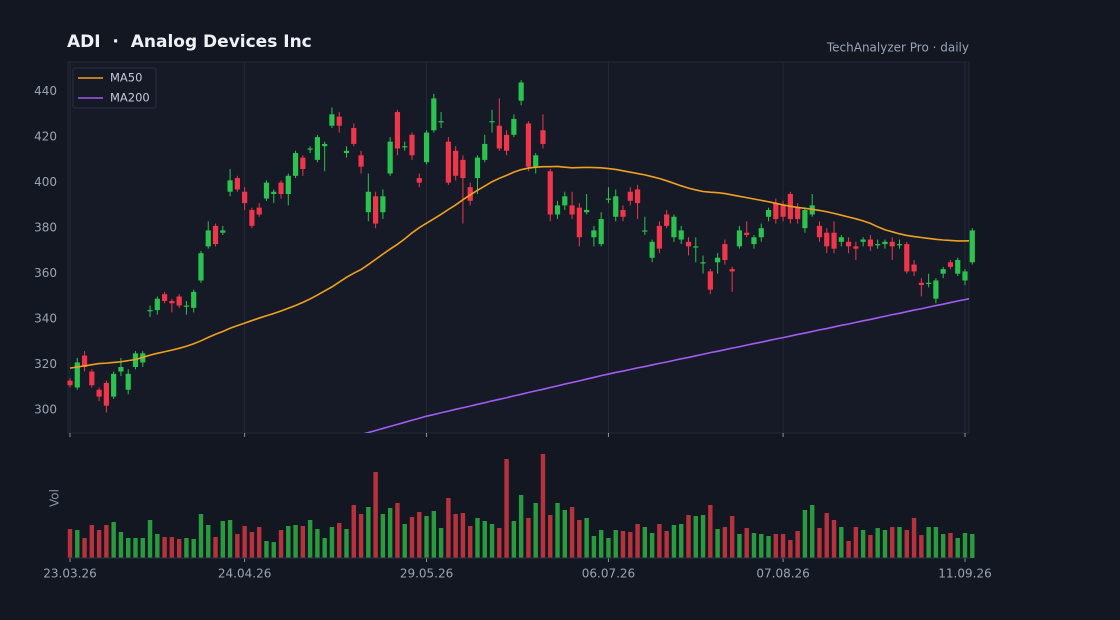 This screenshot has height=620, width=1120. I want to click on chart-subtitle: TechAnalyzer Pro · daily, so click(897, 48).